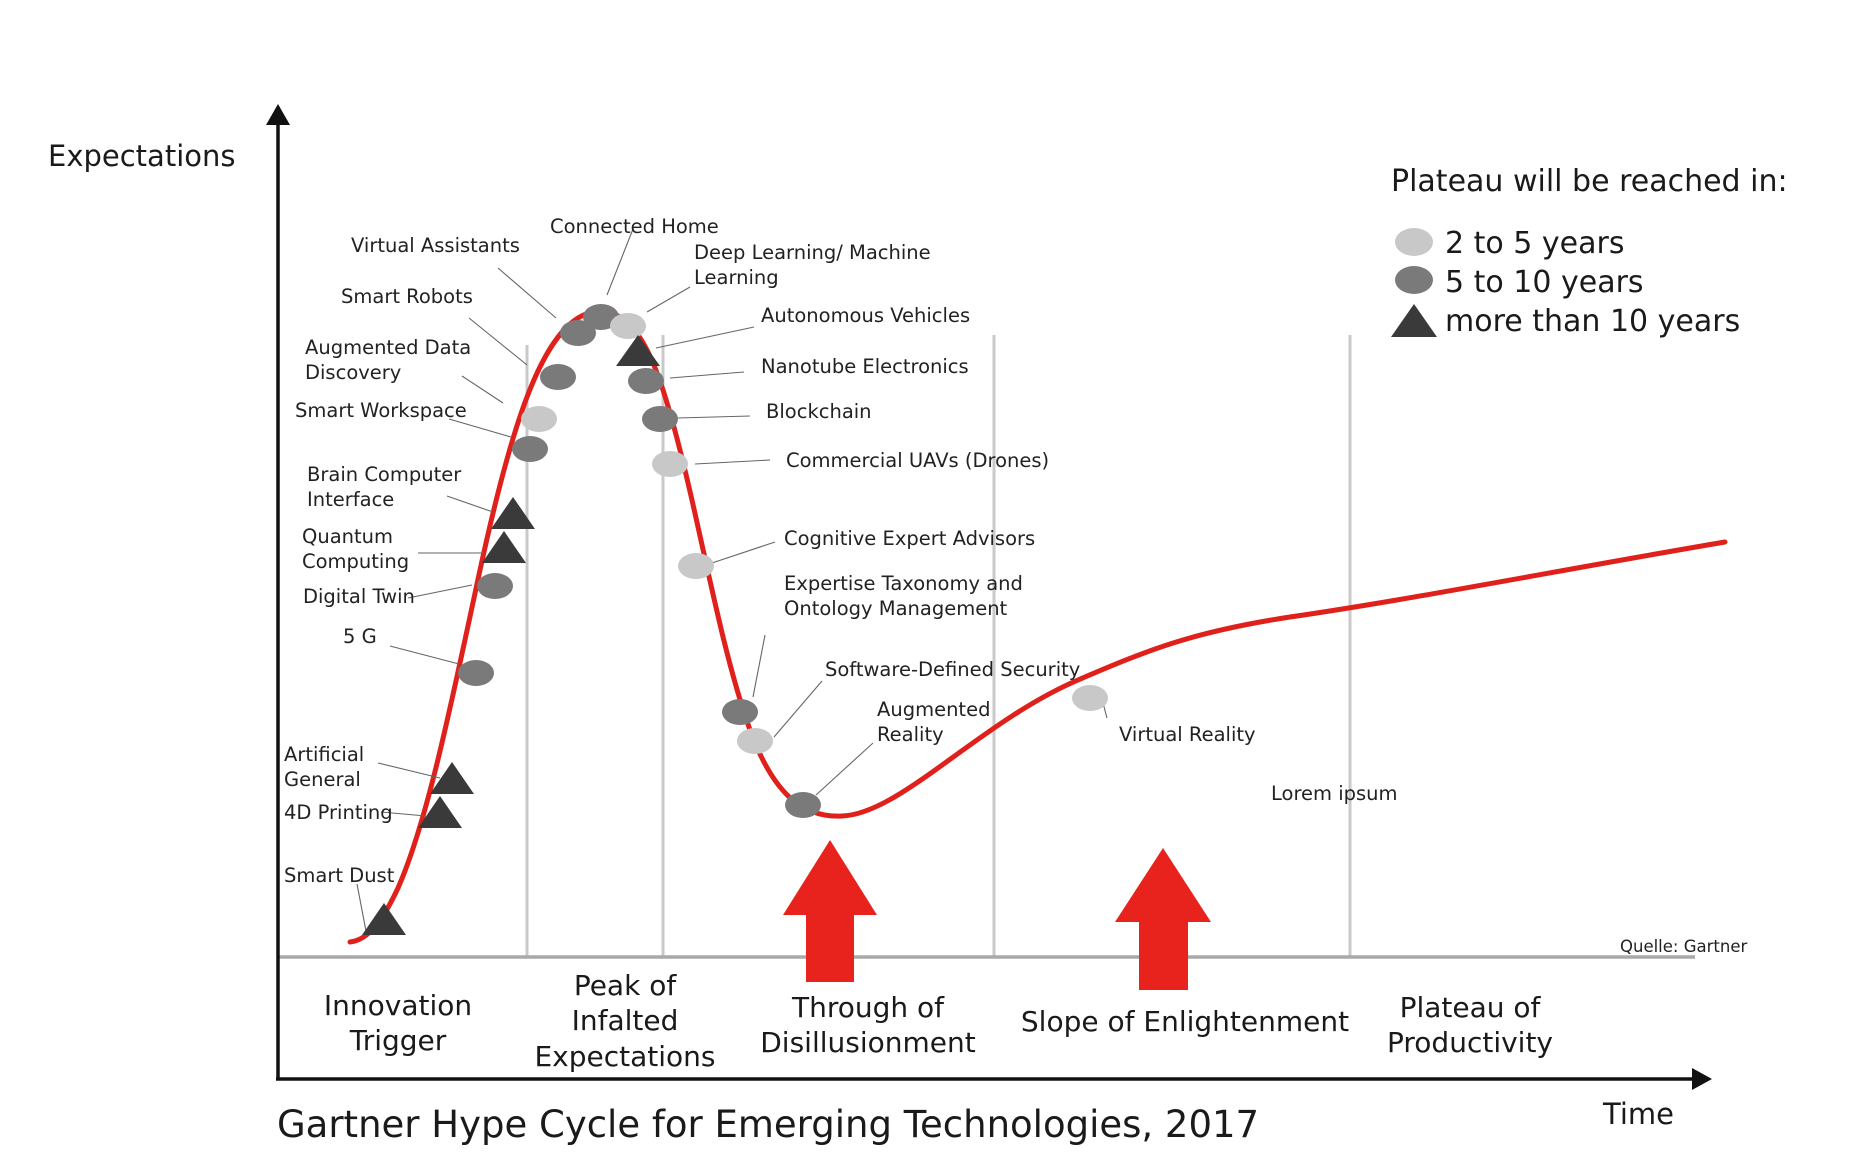 The width and height of the screenshot is (1852, 1174). I want to click on leader-nanotube, so click(707, 375).